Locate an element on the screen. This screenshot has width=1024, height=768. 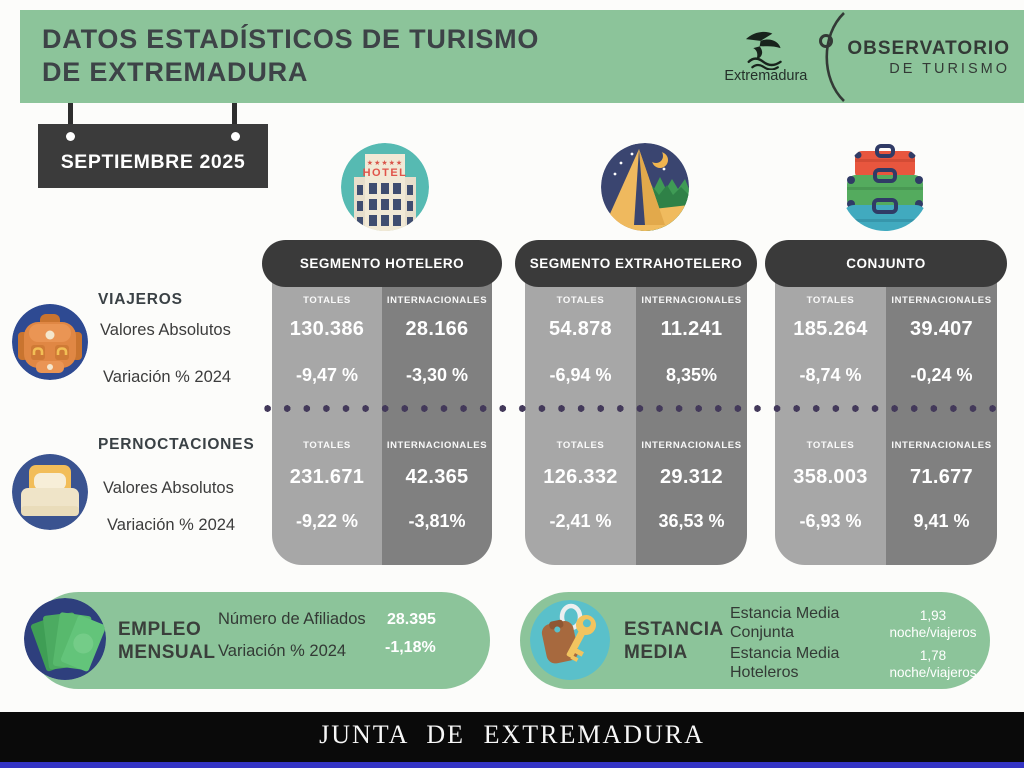
sign-string-left is located at coordinates (70, 115).